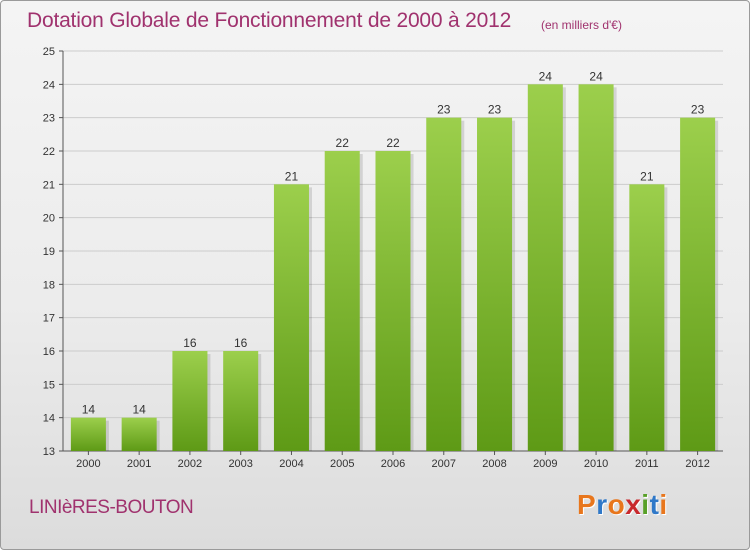 The height and width of the screenshot is (550, 750). What do you see at coordinates (616, 504) in the screenshot?
I see `logo-letter: o` at bounding box center [616, 504].